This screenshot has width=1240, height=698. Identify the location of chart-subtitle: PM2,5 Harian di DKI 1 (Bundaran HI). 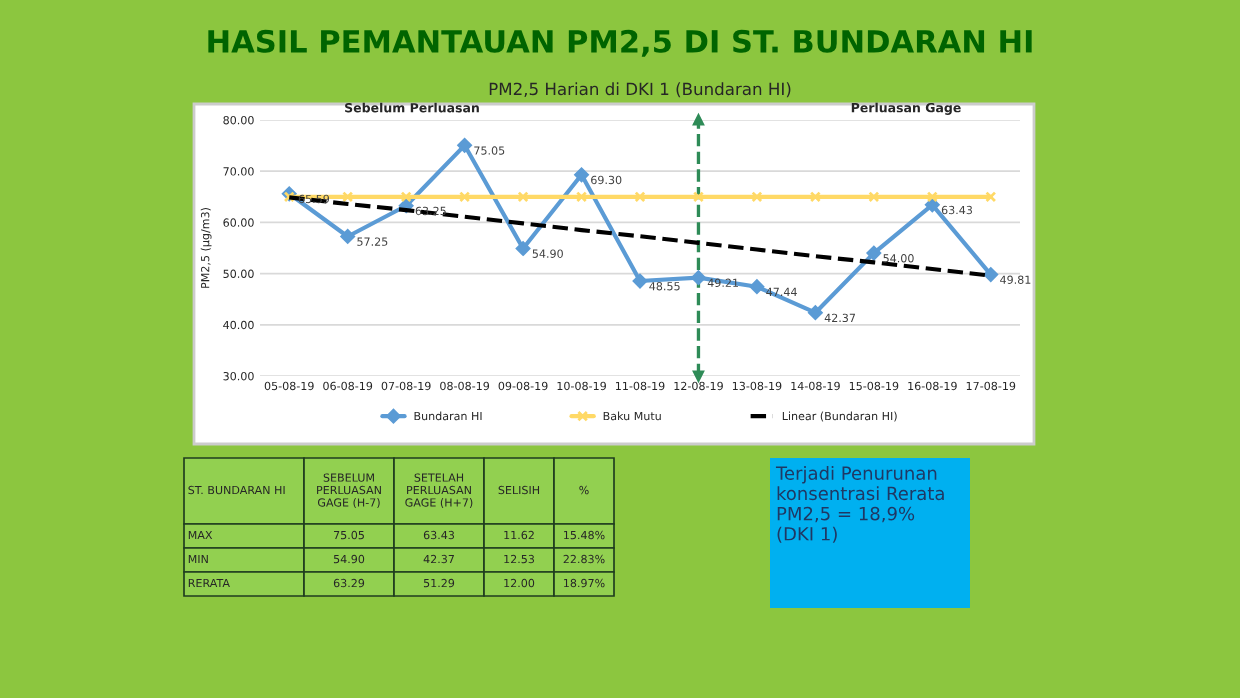
(640, 90).